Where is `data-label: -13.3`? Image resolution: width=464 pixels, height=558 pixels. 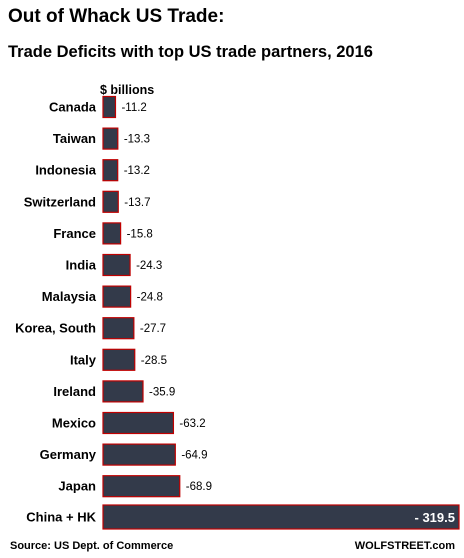 data-label: -13.3 is located at coordinates (137, 140).